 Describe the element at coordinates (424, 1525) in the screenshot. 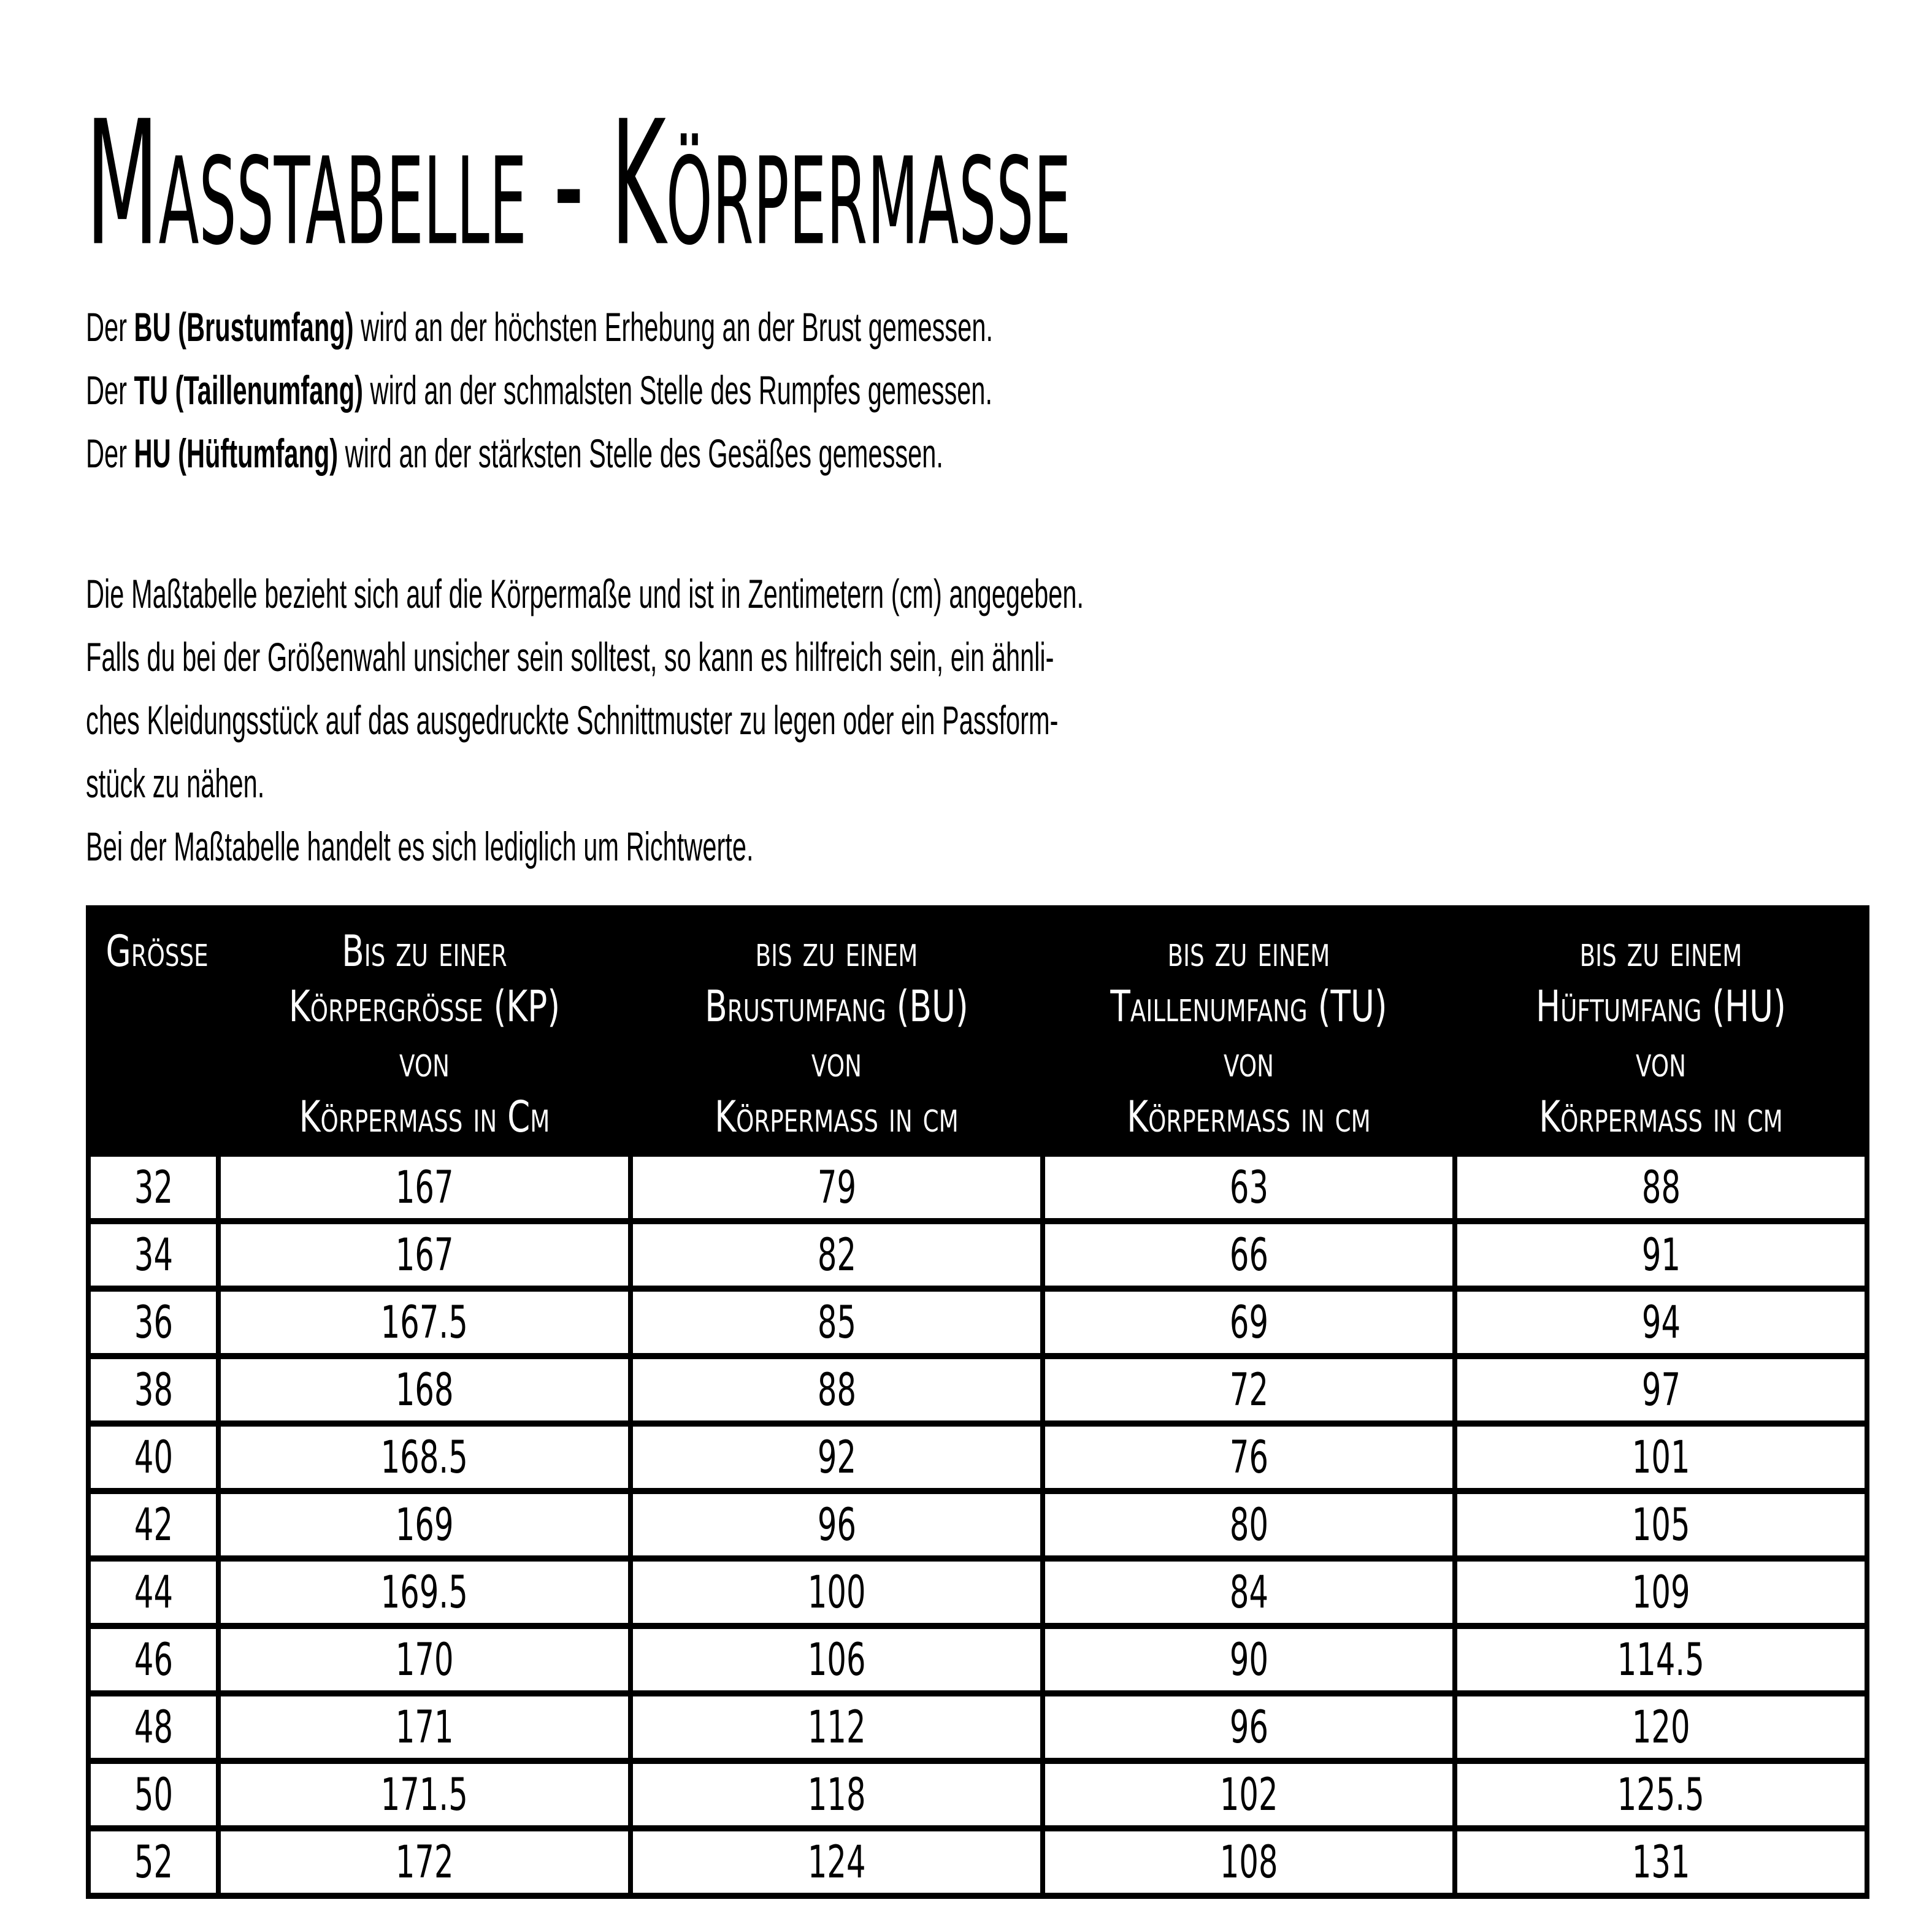

I see `kp-cell: 169` at that location.